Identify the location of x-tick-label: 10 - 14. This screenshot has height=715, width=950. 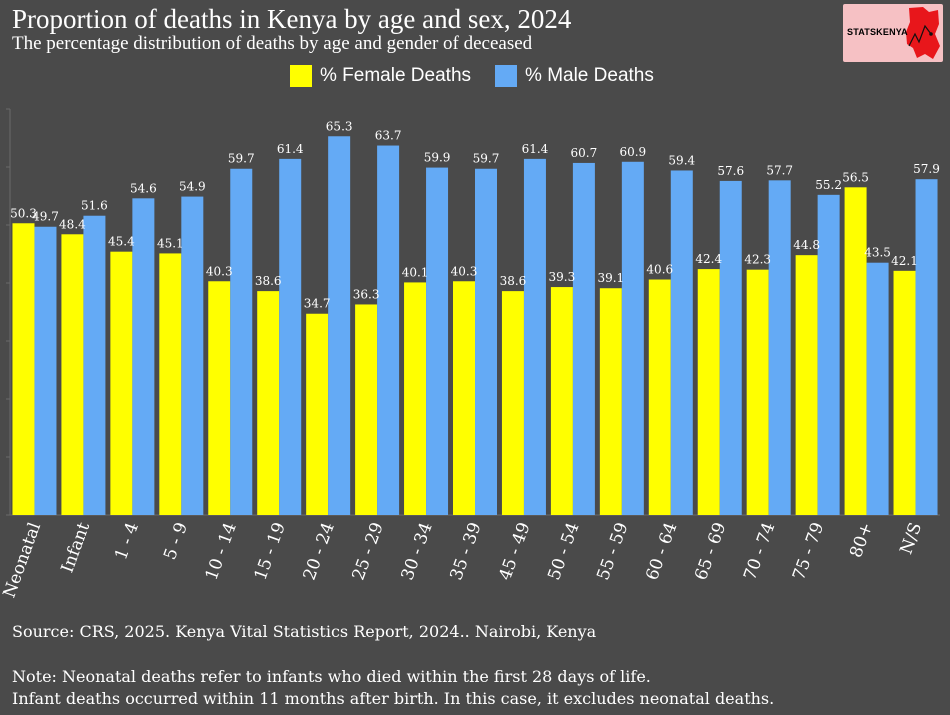
(221, 551).